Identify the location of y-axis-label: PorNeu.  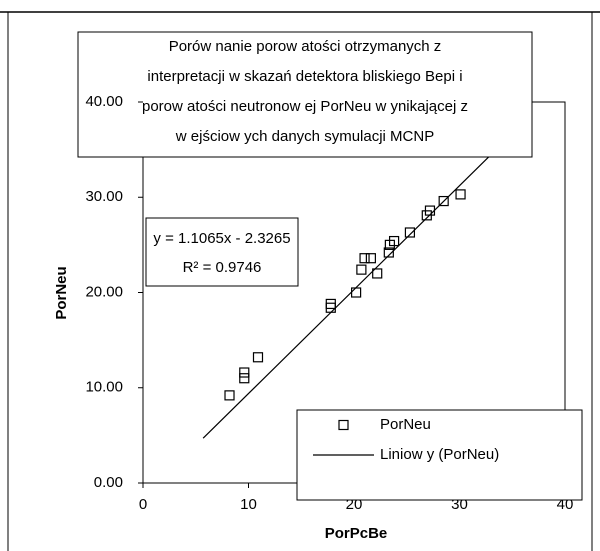
(61, 292).